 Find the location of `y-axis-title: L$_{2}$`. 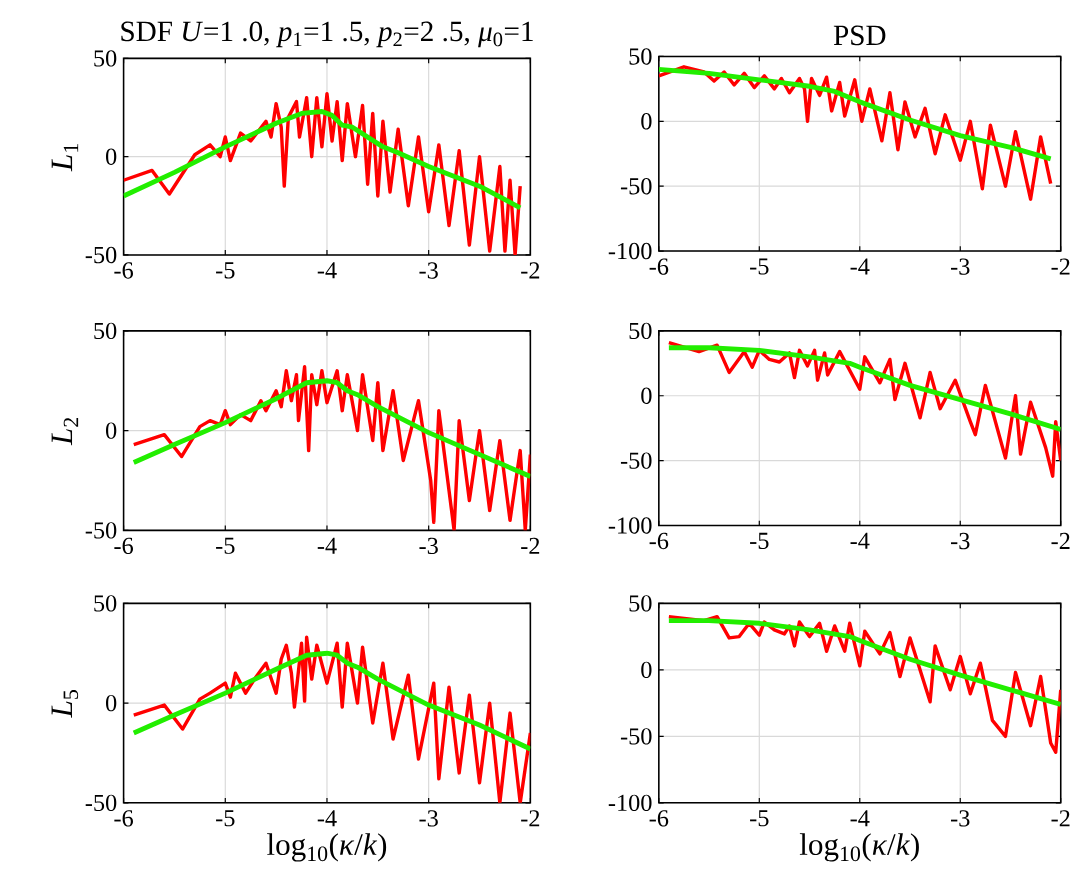

y-axis-title: L$_{2}$ is located at coordinates (65, 432).